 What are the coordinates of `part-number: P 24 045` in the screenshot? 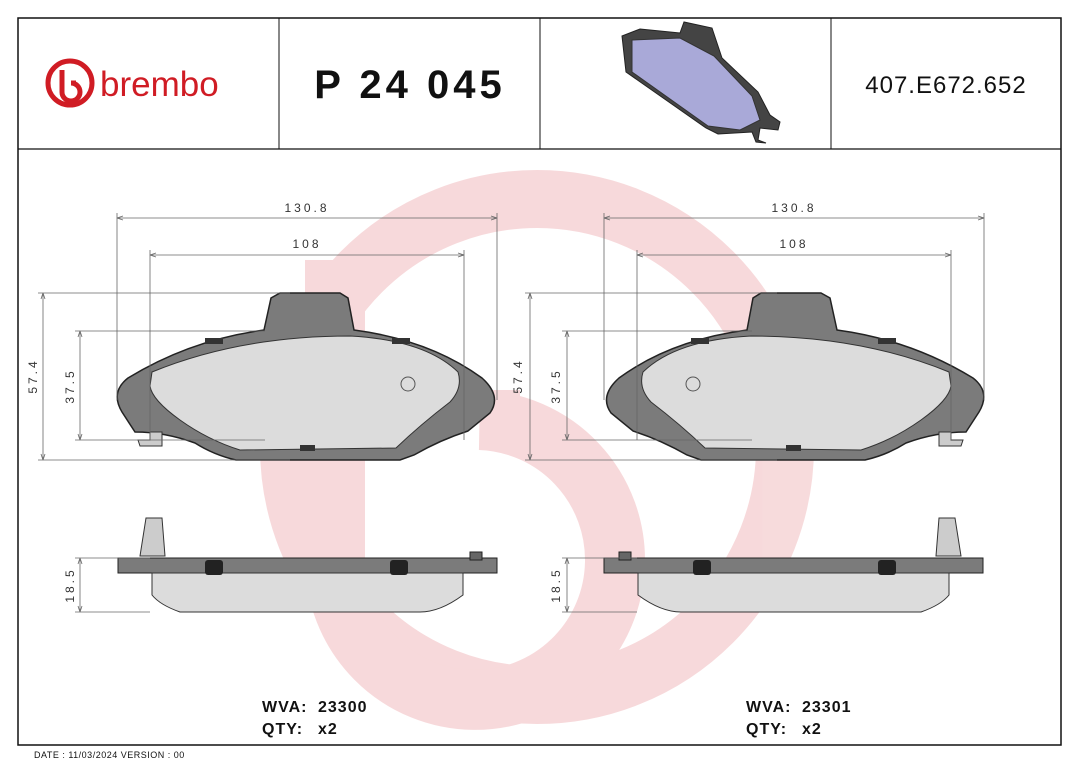 It's located at (409, 85).